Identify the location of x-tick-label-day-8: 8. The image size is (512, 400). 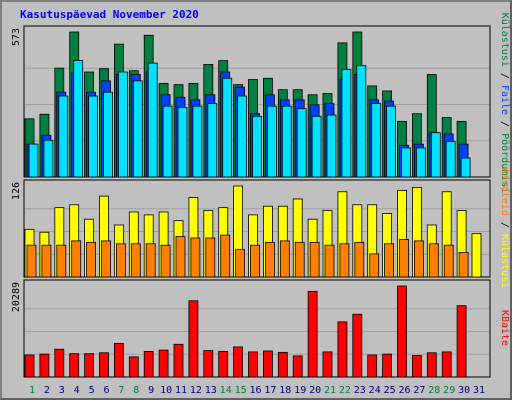
(136, 390).